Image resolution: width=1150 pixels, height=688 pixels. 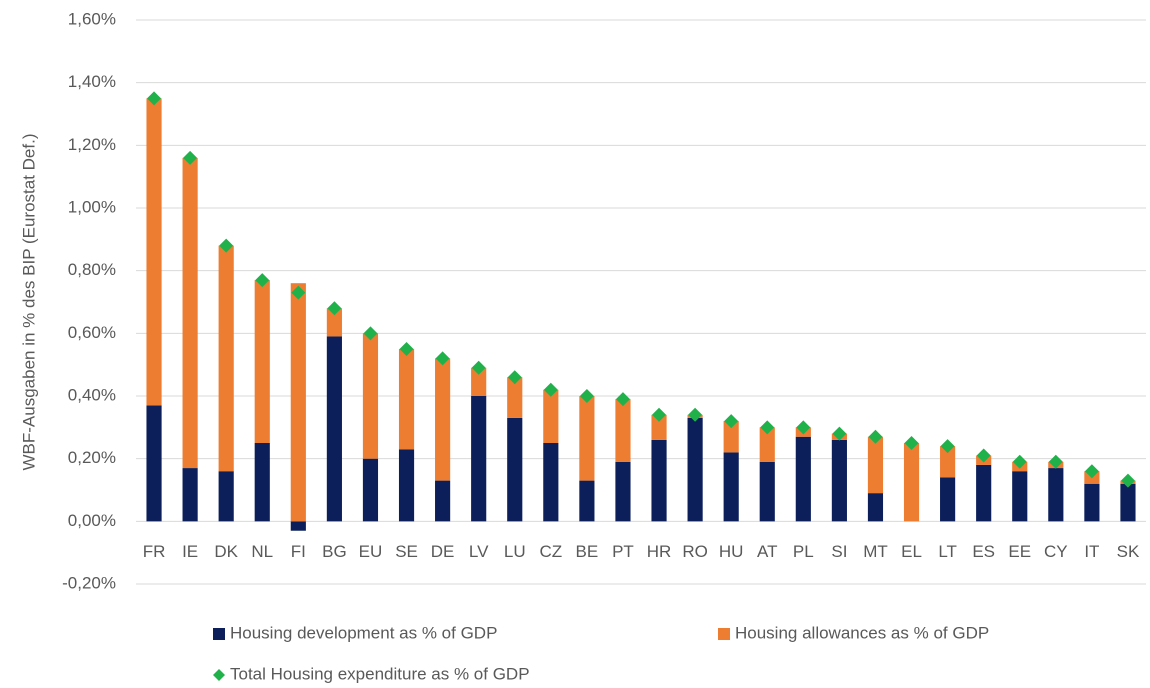 What do you see at coordinates (862, 632) in the screenshot?
I see `legend-label: Housing allowances as % of GDP` at bounding box center [862, 632].